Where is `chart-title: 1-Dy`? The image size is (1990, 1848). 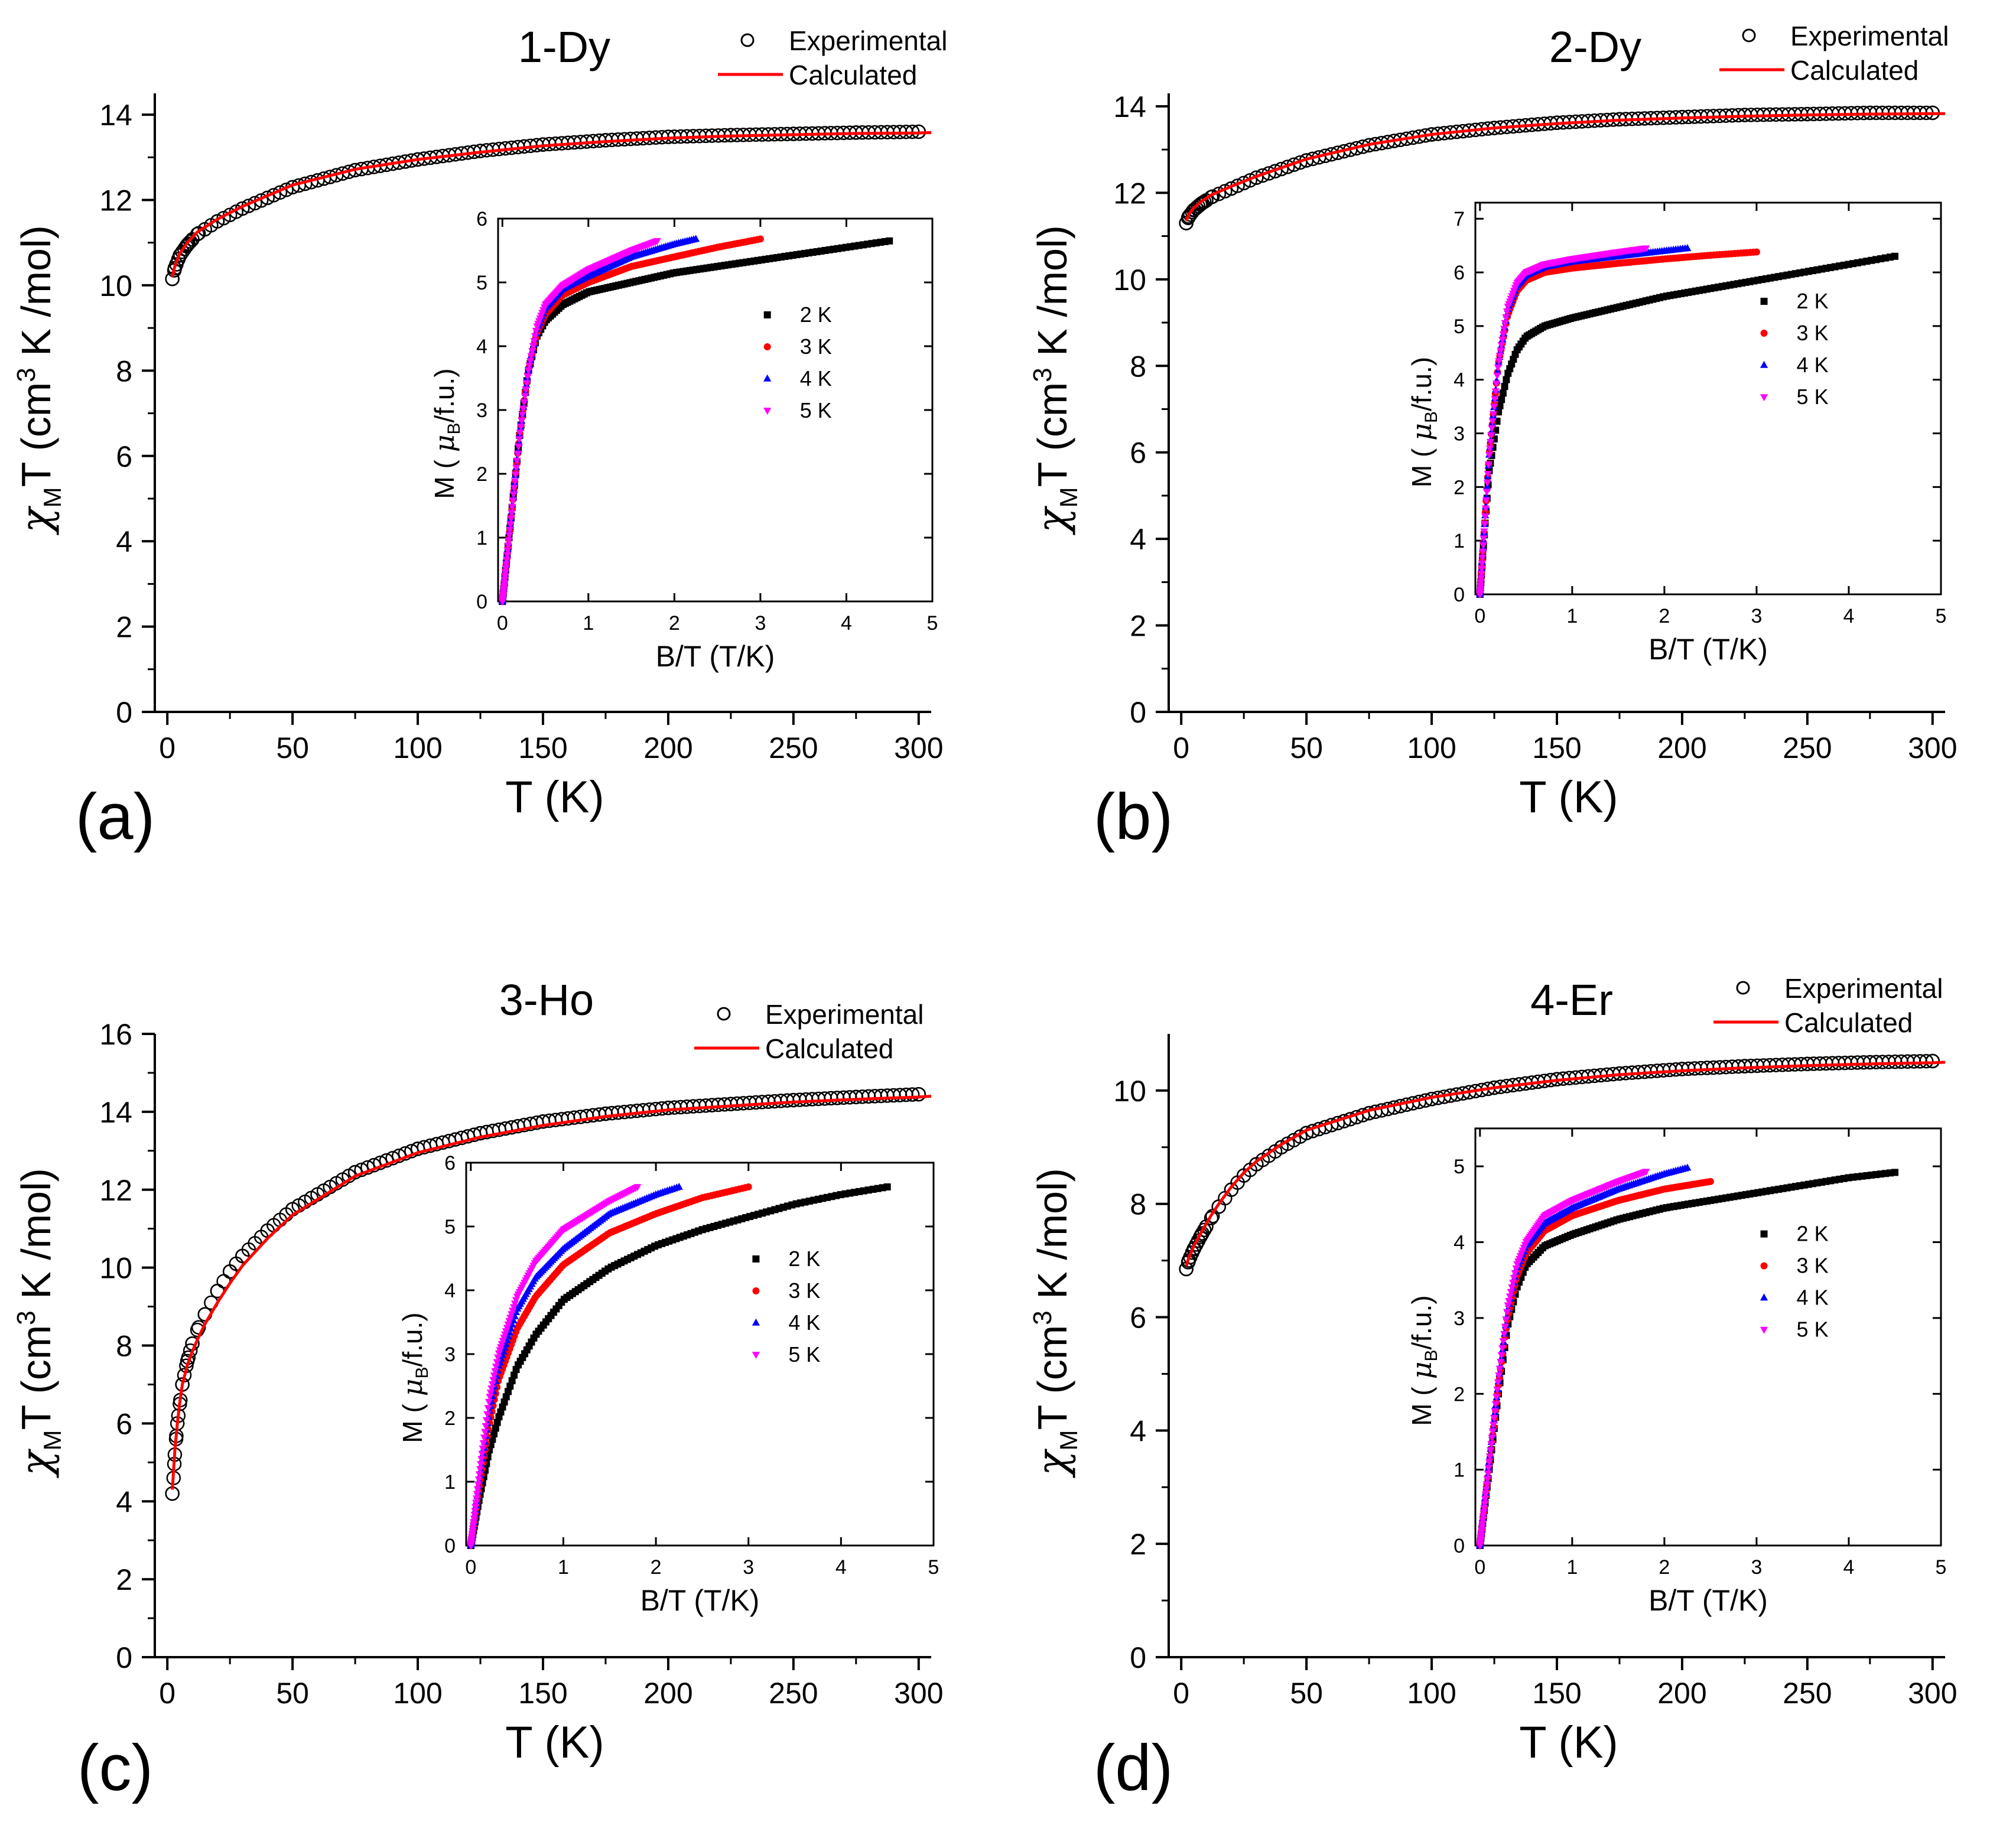
chart-title: 1-Dy is located at coordinates (564, 46).